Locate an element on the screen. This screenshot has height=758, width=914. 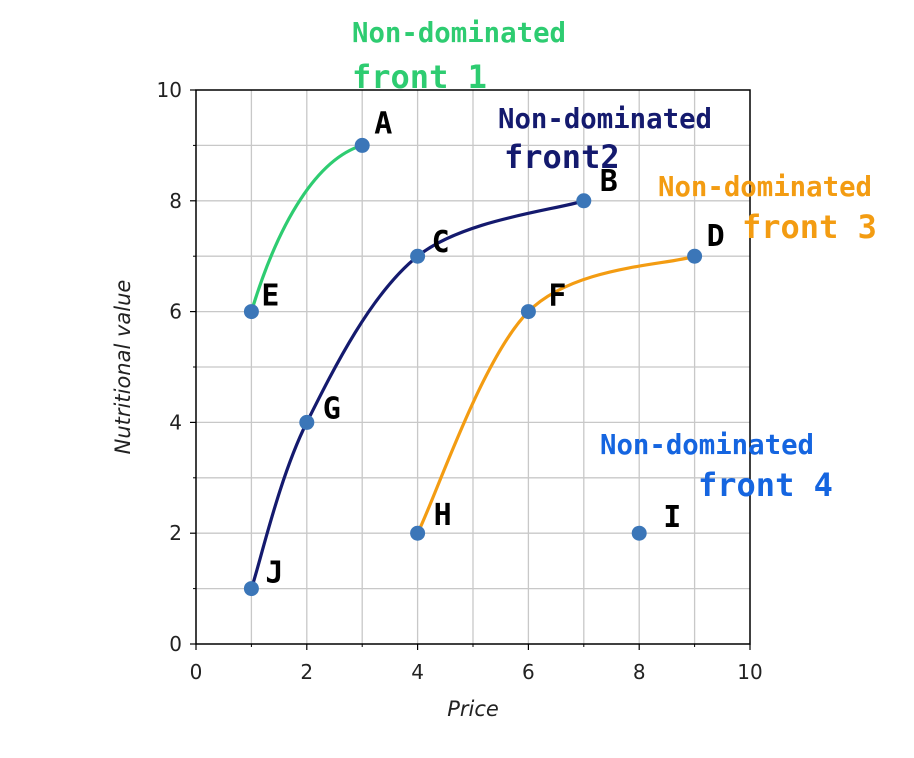
x-tick-label: 0 is located at coordinates (196, 672).